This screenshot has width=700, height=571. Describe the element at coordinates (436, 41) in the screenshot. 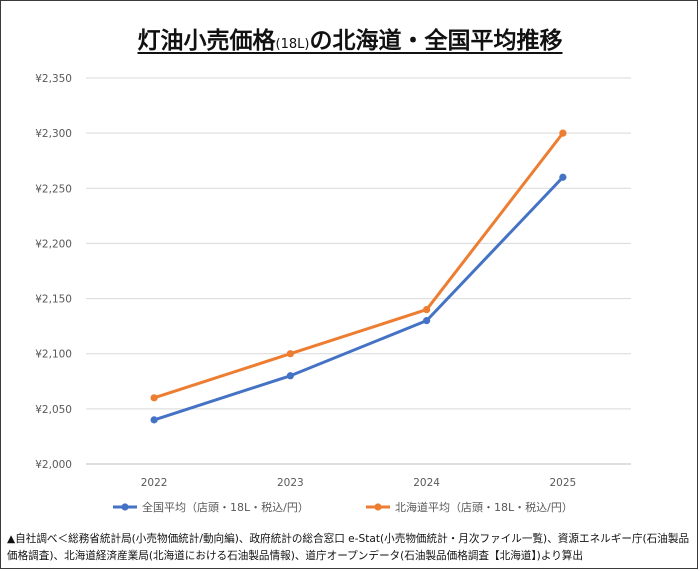

I see `chart-title-rest: の北海道・全国平均推移` at that location.